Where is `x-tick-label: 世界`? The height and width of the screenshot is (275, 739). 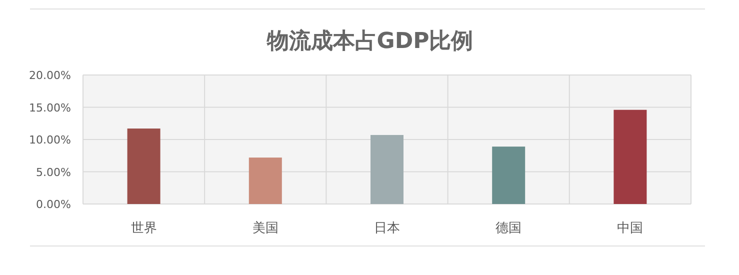 x-tick-label: 世界 is located at coordinates (143, 228).